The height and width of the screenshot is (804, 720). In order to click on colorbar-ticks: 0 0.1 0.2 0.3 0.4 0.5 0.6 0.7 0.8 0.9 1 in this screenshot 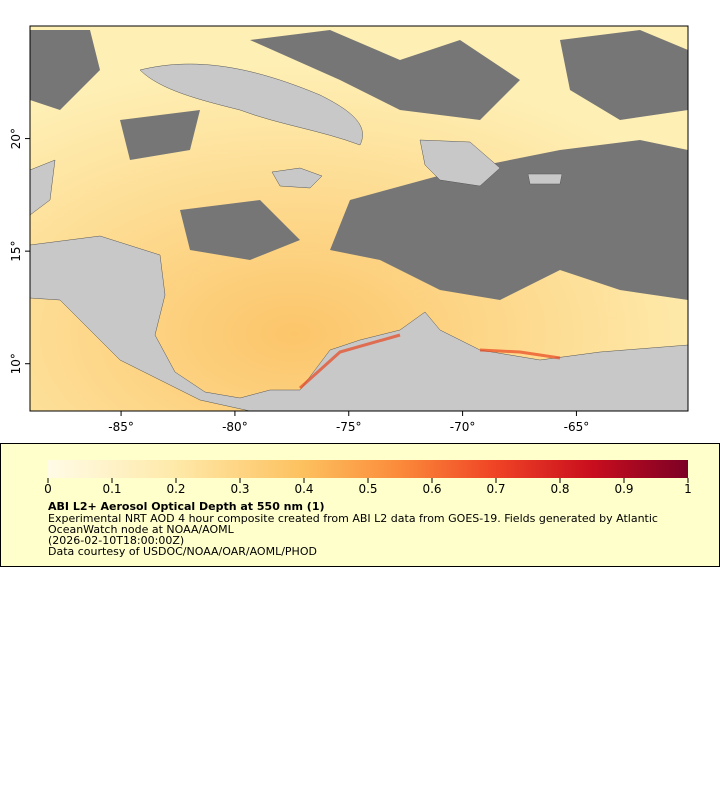, I will do `click(368, 487)`.